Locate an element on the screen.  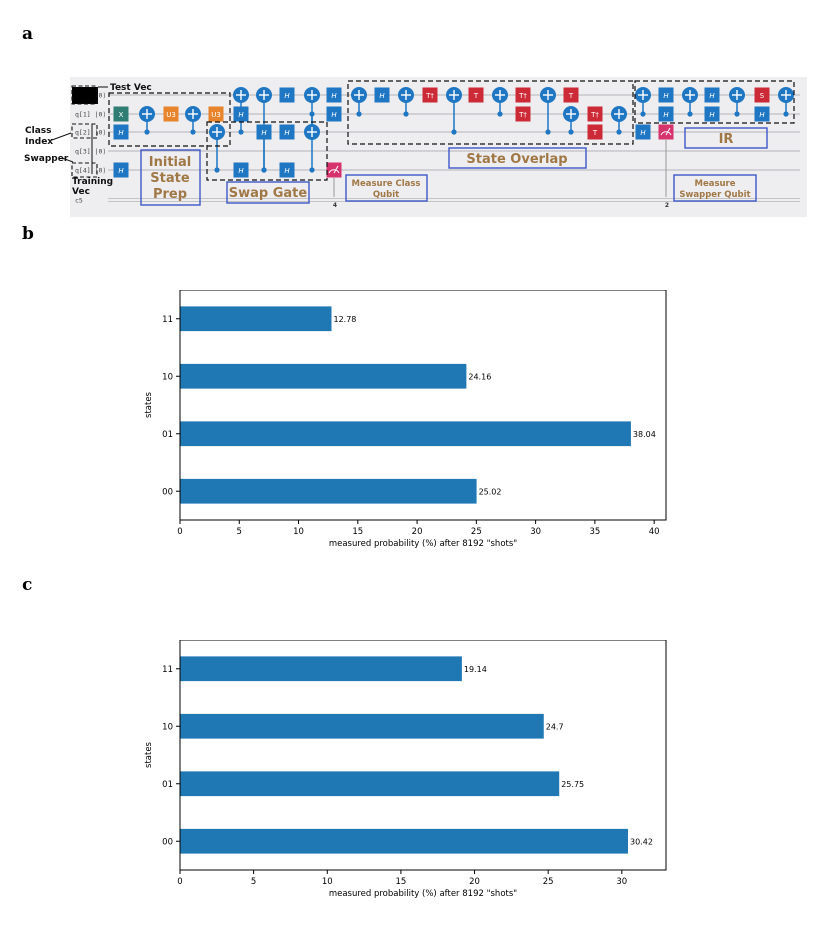
chart-c-ytick-label-01: 01 is located at coordinates (167, 785).